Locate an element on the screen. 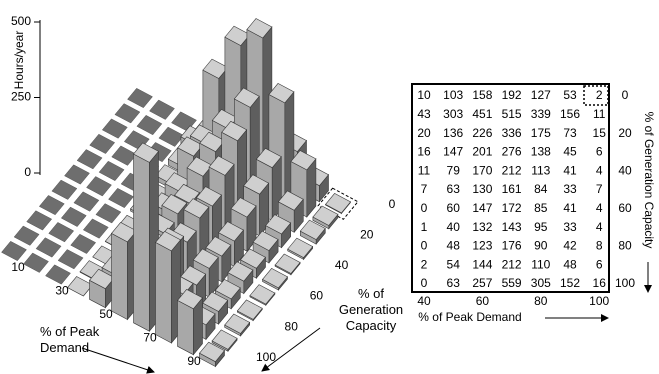 Image resolution: width=659 pixels, height=374 pixels. table-cell: 85 is located at coordinates (541, 208).